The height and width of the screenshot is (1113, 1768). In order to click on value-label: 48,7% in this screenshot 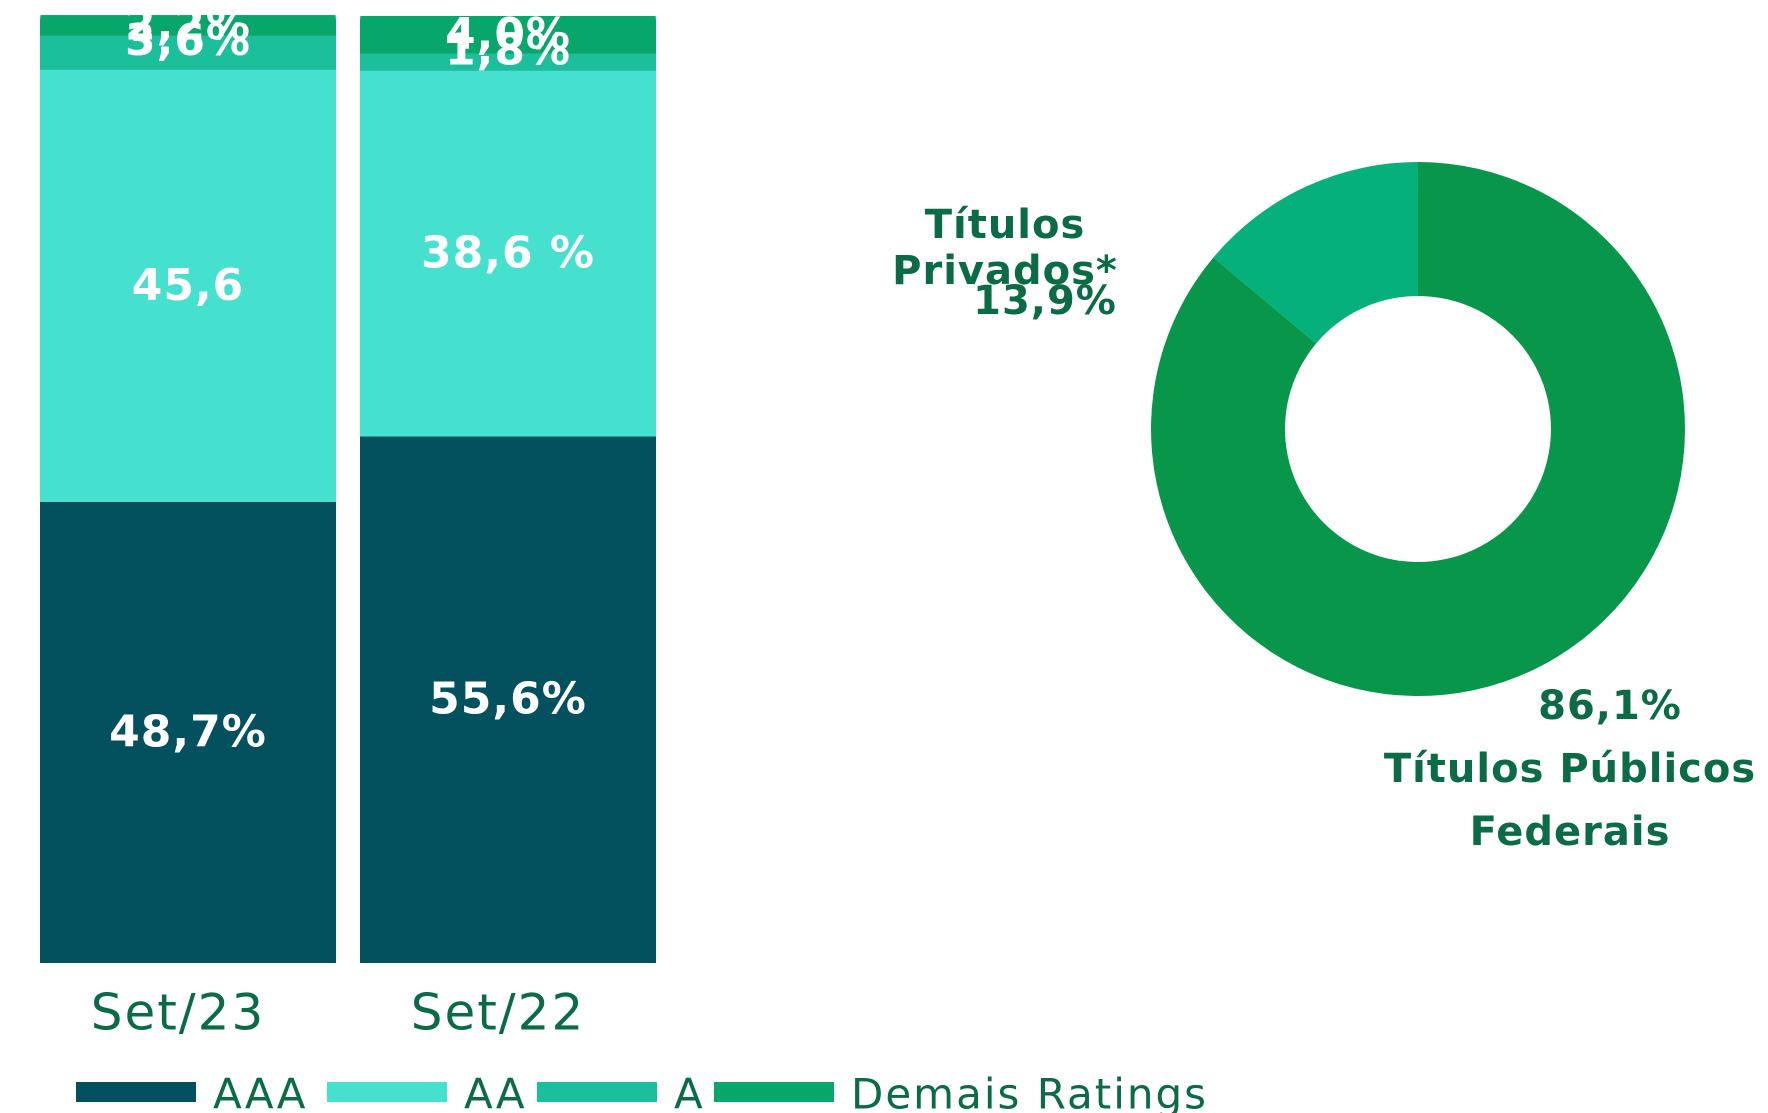, I will do `click(188, 731)`.